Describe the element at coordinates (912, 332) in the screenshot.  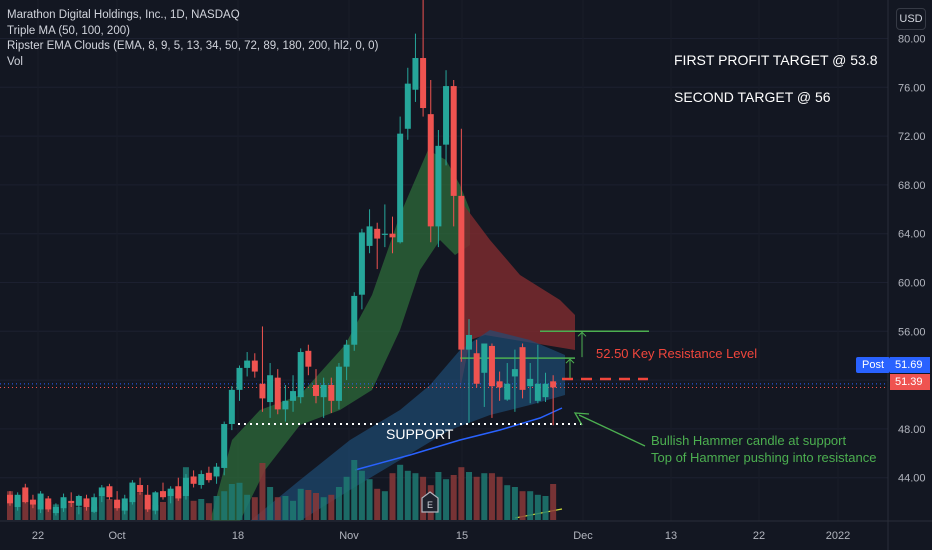
I see `y-tick-label: 56.00` at that location.